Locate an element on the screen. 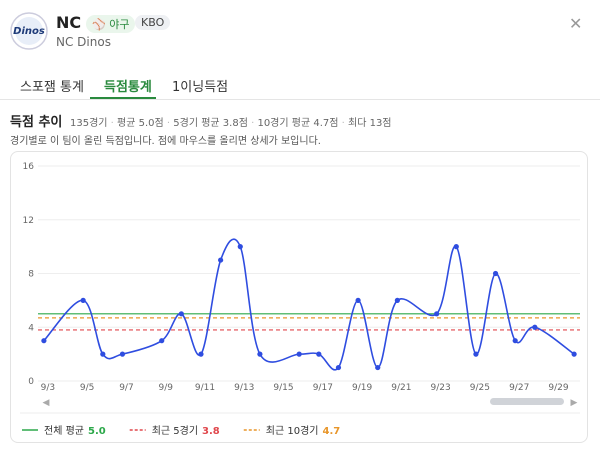 The height and width of the screenshot is (453, 600). x-tick-label: 9/11 is located at coordinates (205, 388).